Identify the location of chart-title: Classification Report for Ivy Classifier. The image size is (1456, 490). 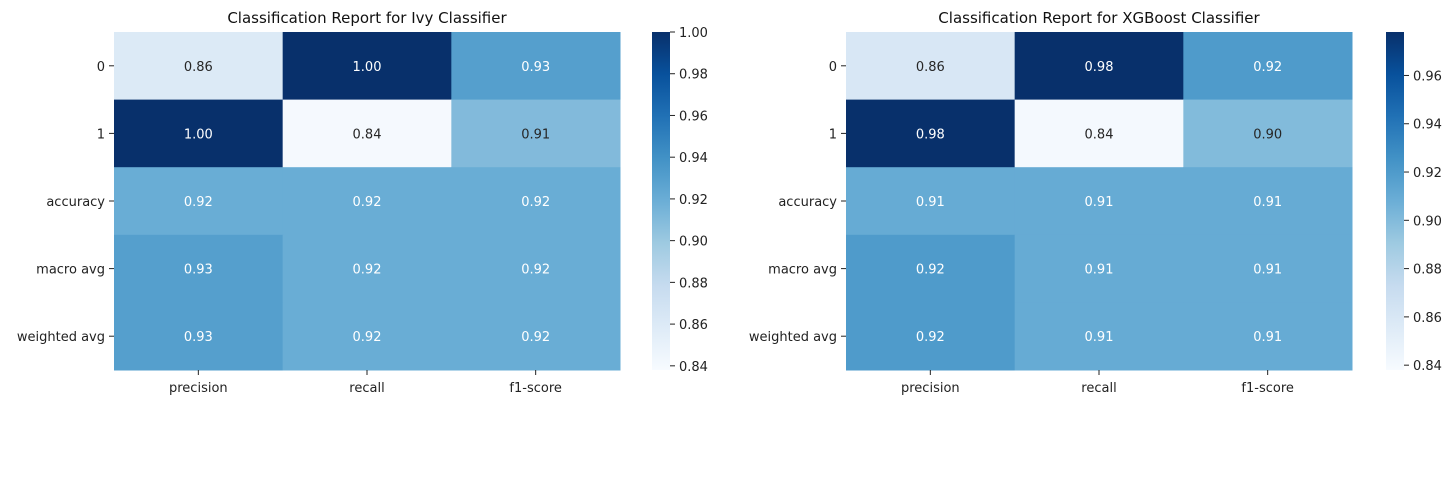
(367, 18).